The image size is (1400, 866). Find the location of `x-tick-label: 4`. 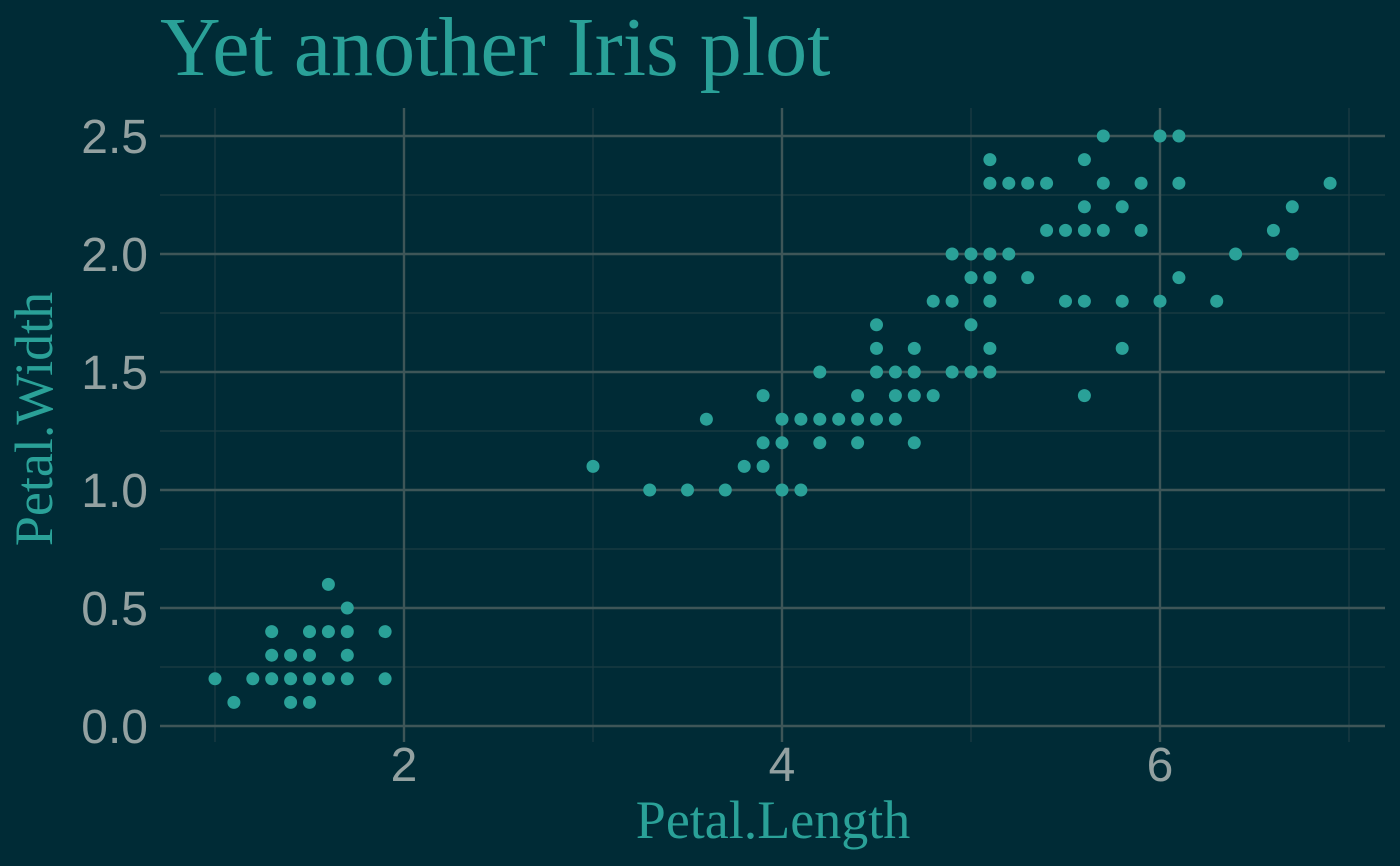

x-tick-label: 4 is located at coordinates (782, 765).